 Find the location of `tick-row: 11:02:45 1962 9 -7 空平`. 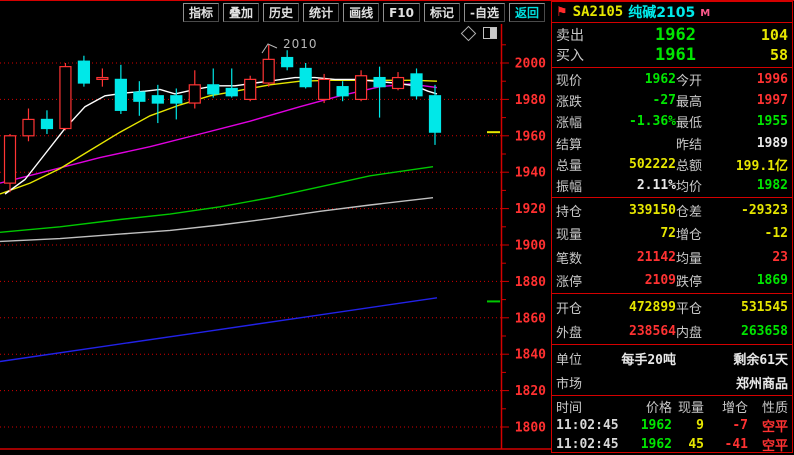

tick-row: 11:02:45 1962 9 -7 空平 is located at coordinates (672, 425).